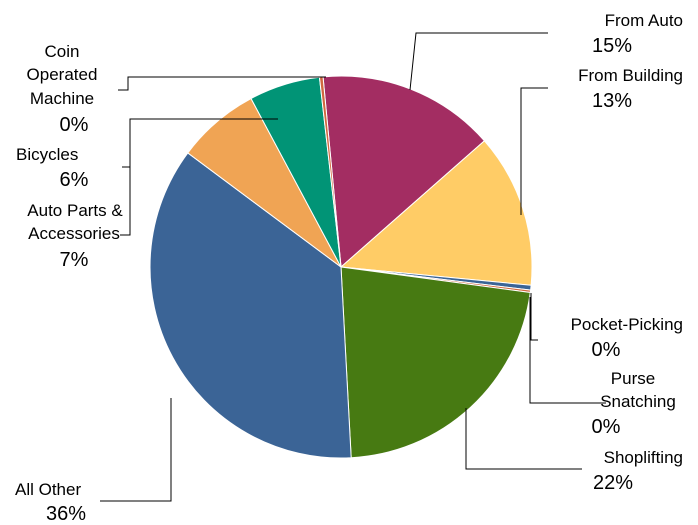 The width and height of the screenshot is (698, 525). What do you see at coordinates (633, 378) in the screenshot?
I see `label-purse-snatching-1: Purse` at bounding box center [633, 378].